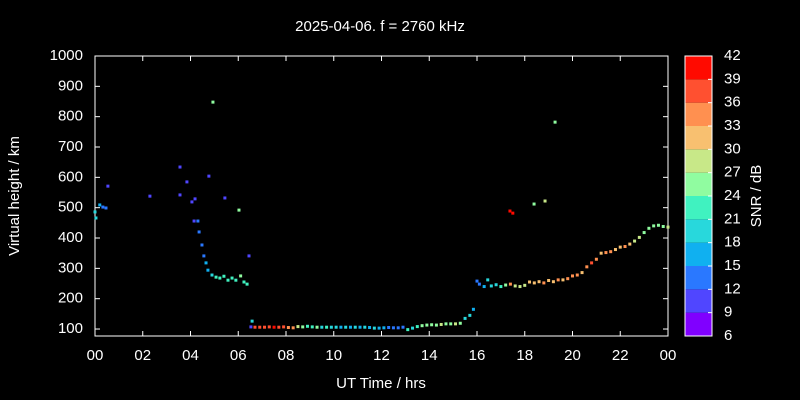 The height and width of the screenshot is (400, 800). What do you see at coordinates (380, 26) in the screenshot?
I see `chart-title: 2025-04-06. f = 2760 kHz` at bounding box center [380, 26].